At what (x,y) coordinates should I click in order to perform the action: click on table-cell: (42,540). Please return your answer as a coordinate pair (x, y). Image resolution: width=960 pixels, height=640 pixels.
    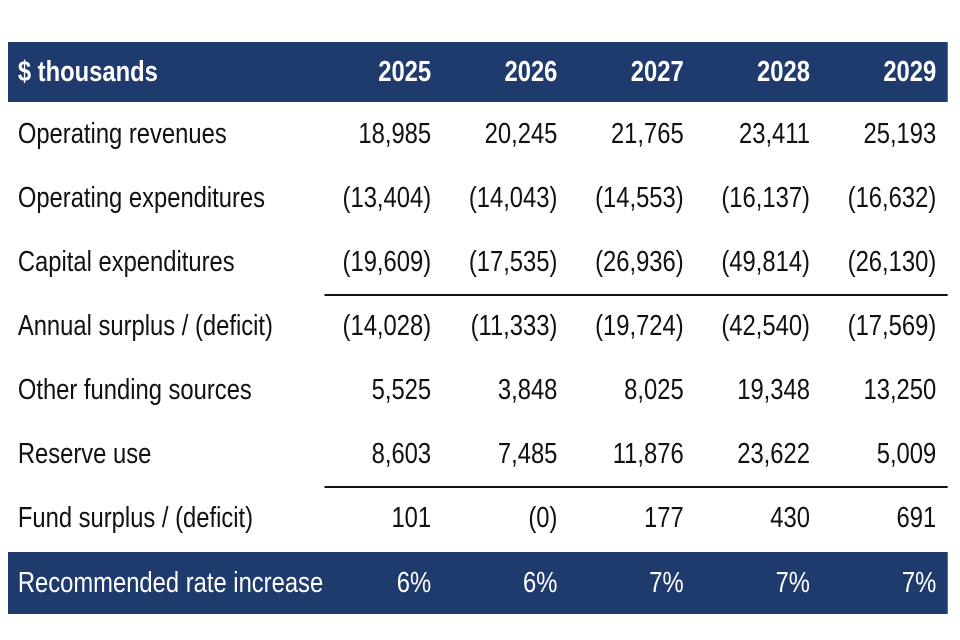
    Looking at the image, I should click on (765, 325).